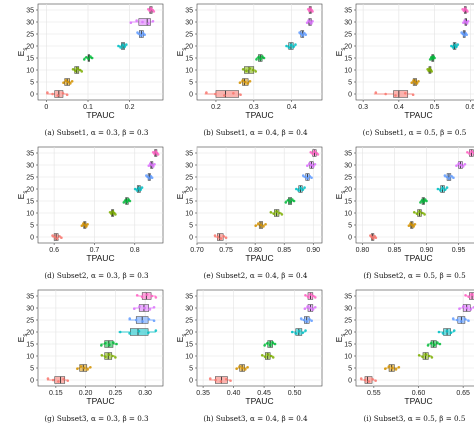  What do you see at coordinates (255, 418) in the screenshot?
I see `panel-caption: (h) Subset3, α = 0.4, β = 0.4` at bounding box center [255, 418].